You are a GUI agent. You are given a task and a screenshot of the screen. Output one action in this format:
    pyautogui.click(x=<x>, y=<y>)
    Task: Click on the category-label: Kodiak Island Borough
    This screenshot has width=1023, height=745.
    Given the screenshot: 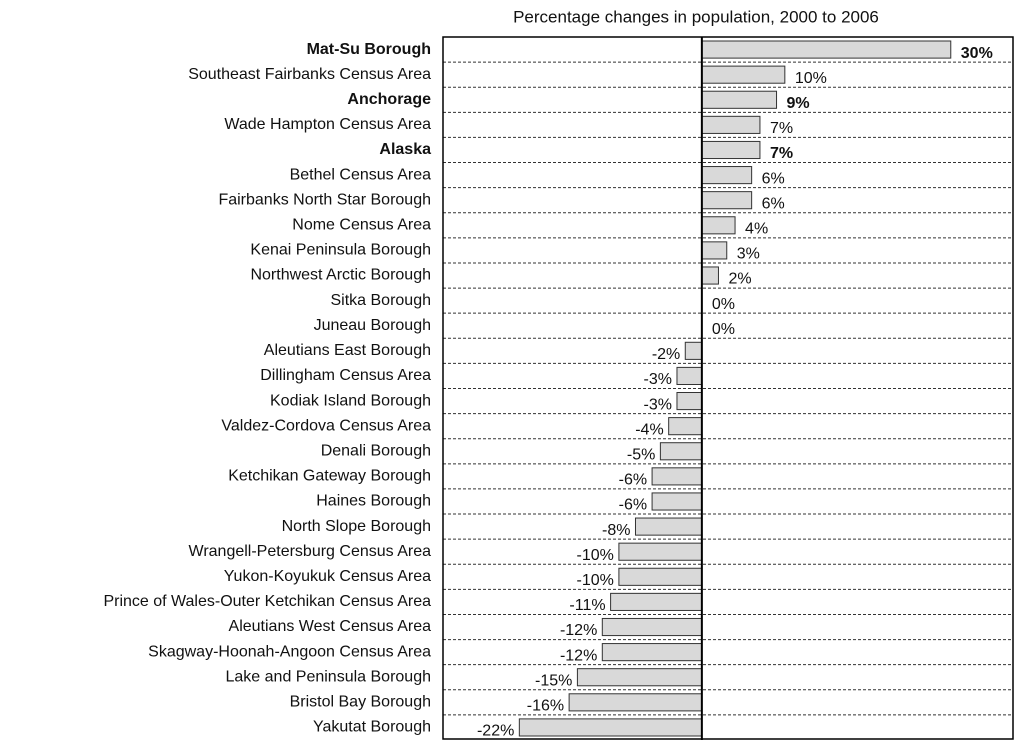 What is the action you would take?
    pyautogui.click(x=350, y=400)
    